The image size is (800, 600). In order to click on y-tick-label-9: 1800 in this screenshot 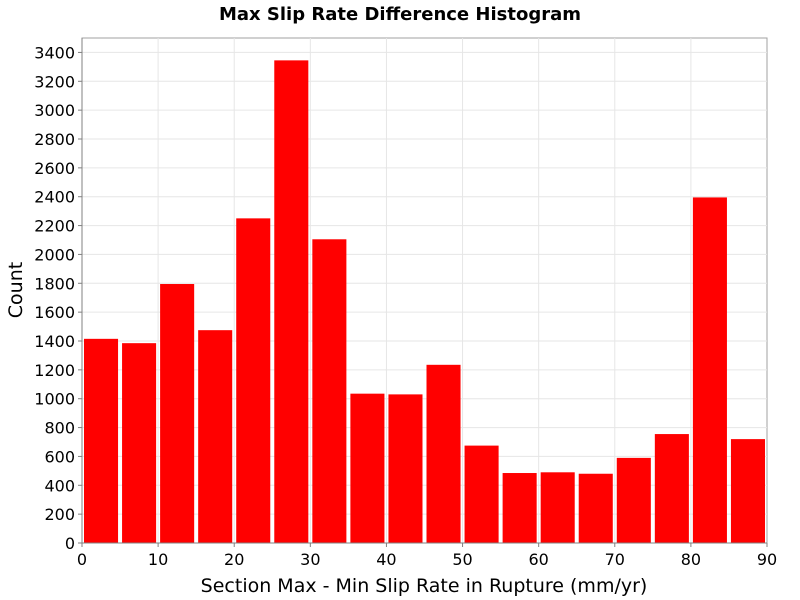, I will do `click(54, 283)`.